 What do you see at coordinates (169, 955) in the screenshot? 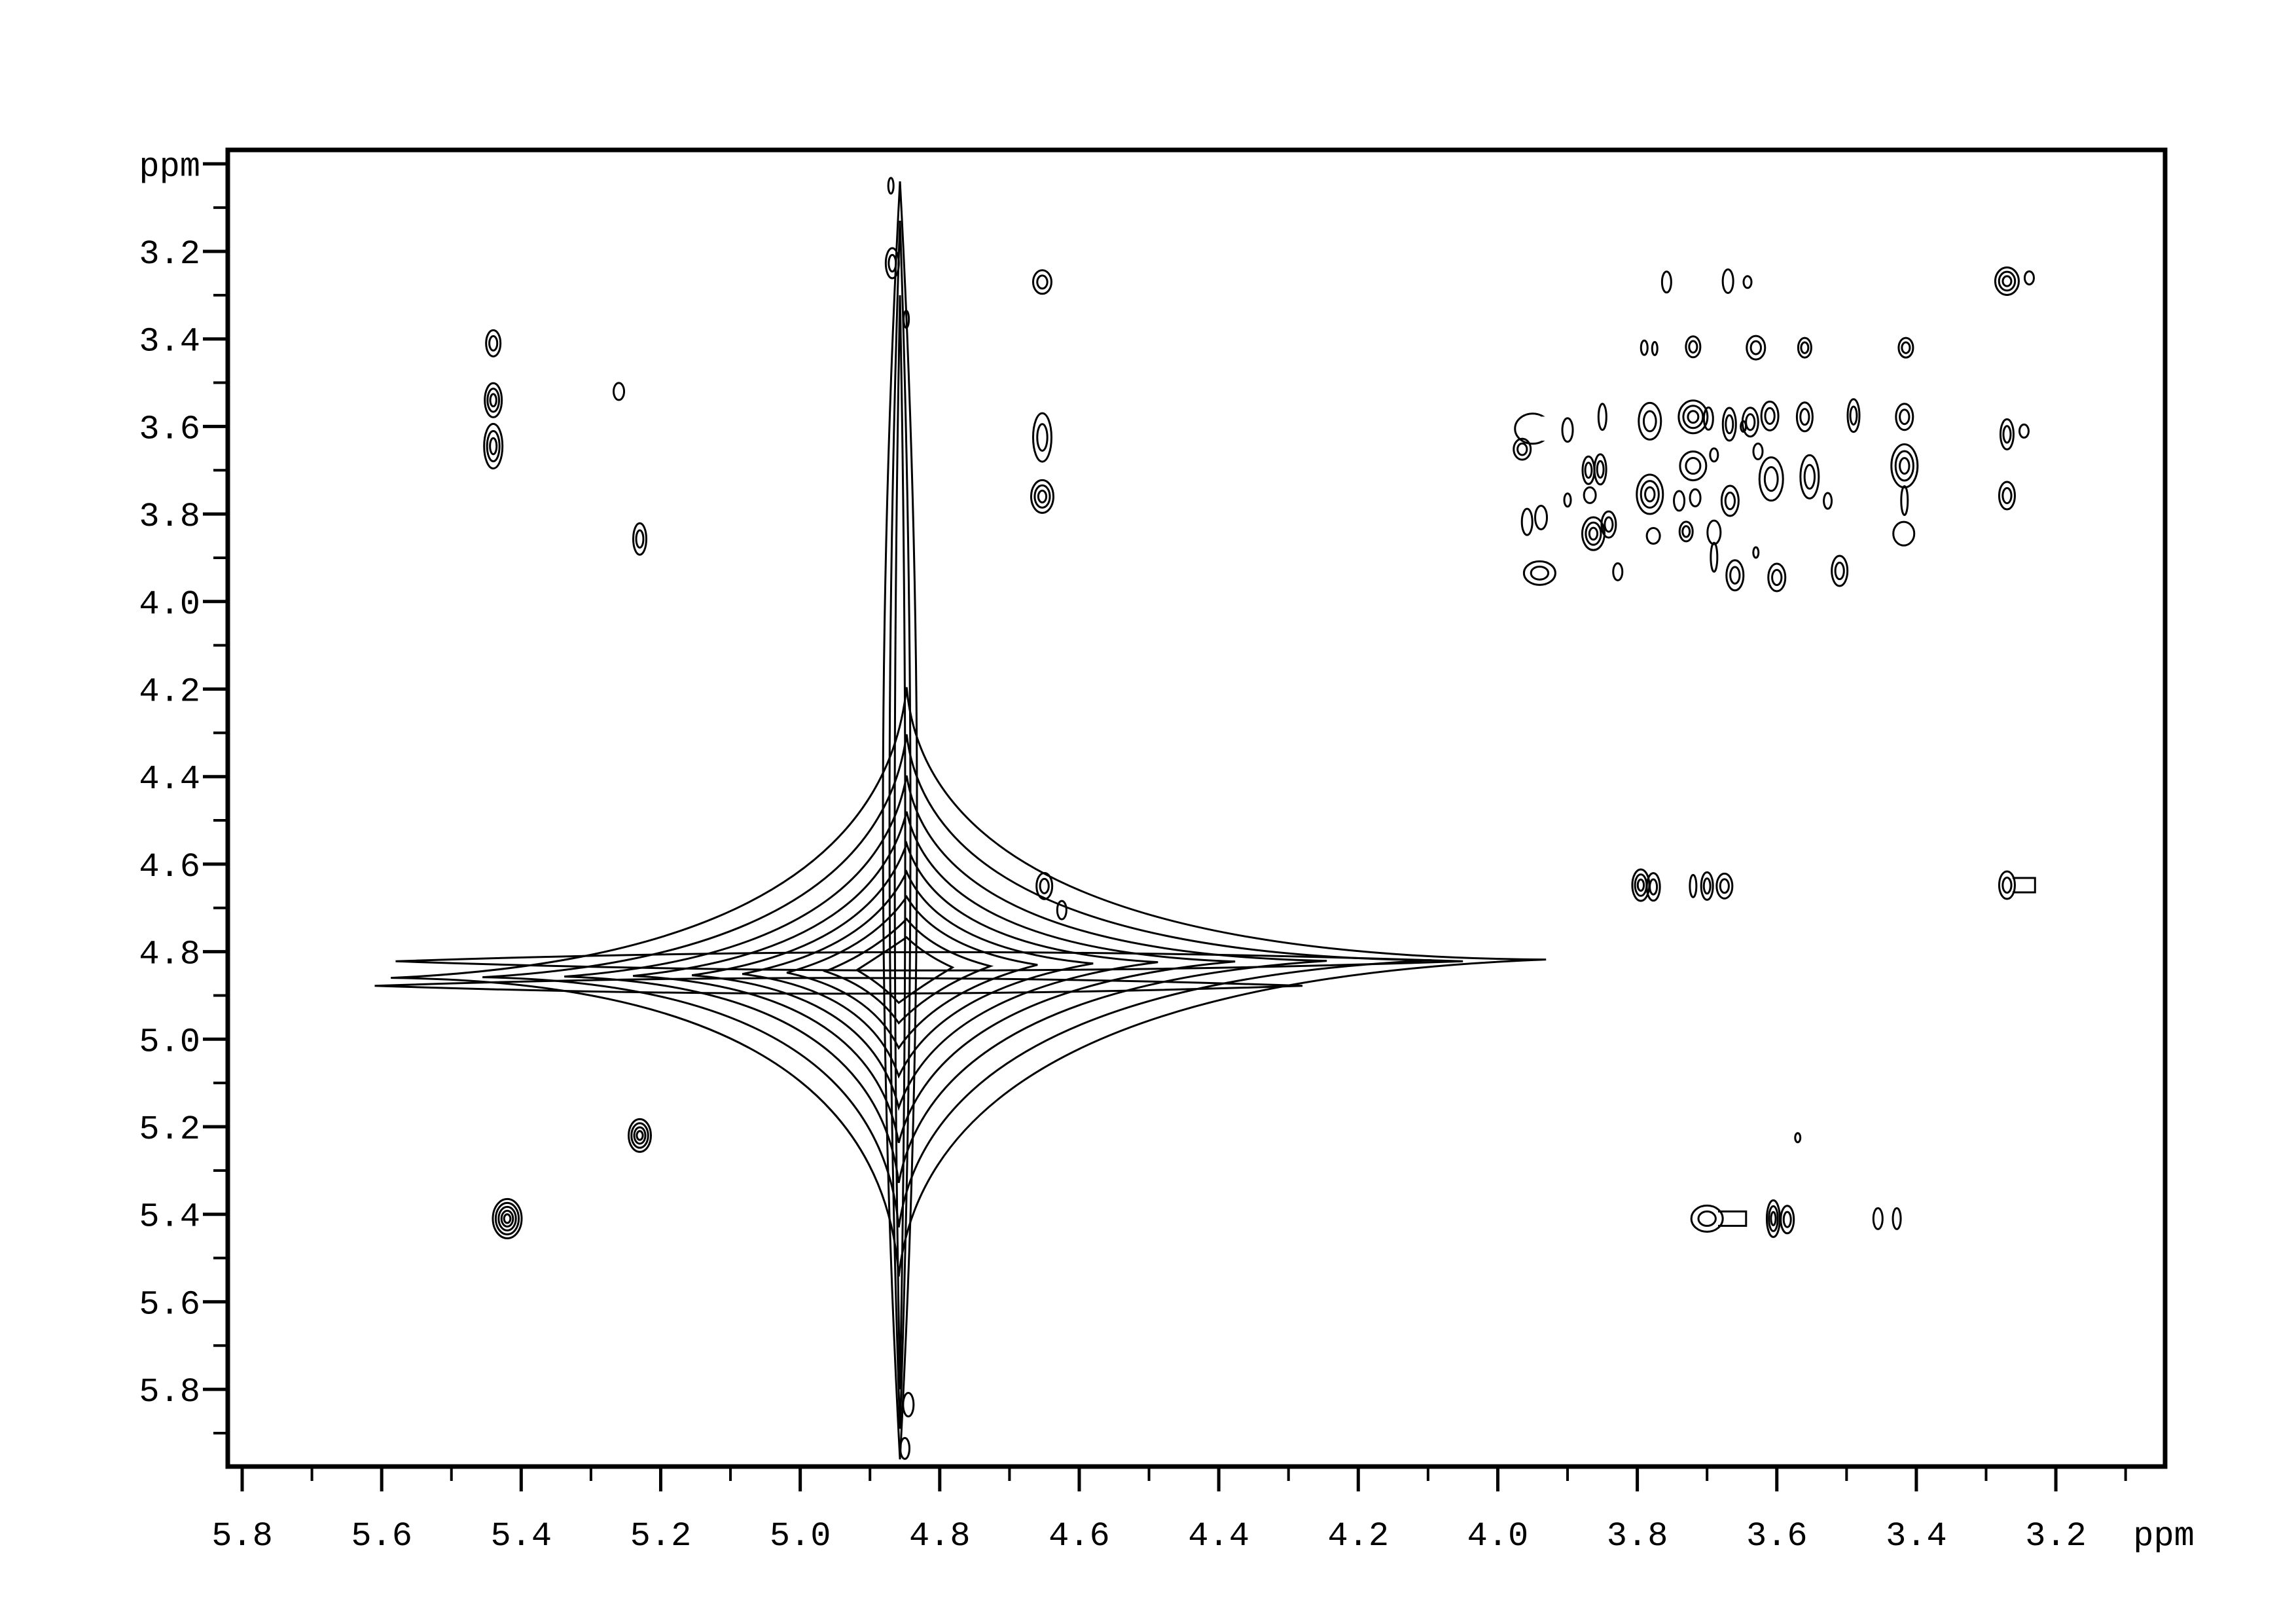
I see `y-tick-label: 4.8` at bounding box center [169, 955].